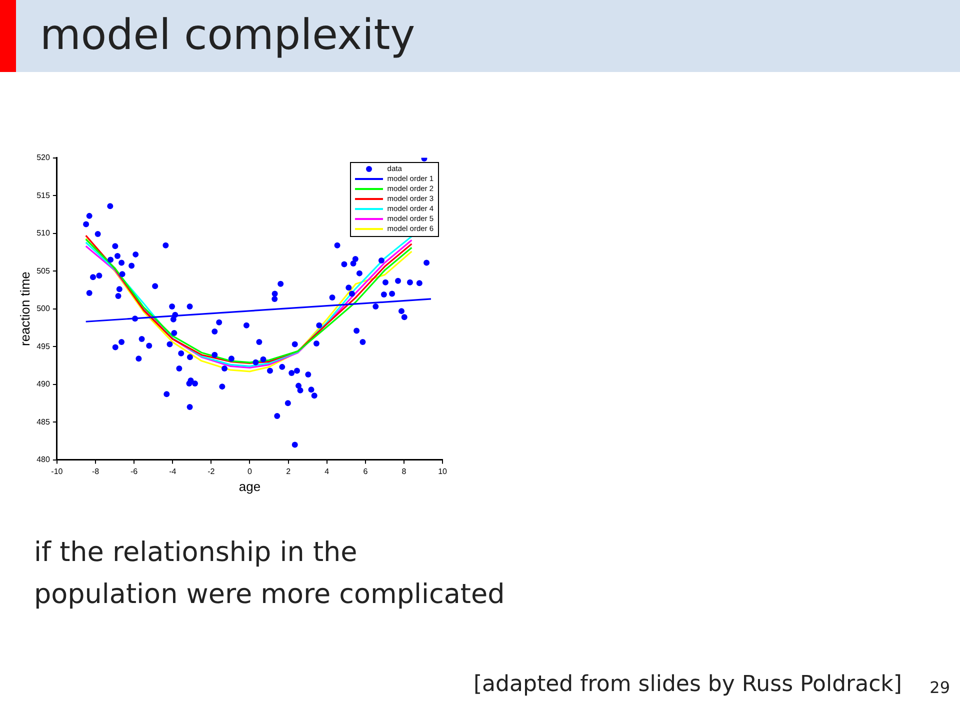  Describe the element at coordinates (327, 471) in the screenshot. I see `x-tick-label: 4` at that location.